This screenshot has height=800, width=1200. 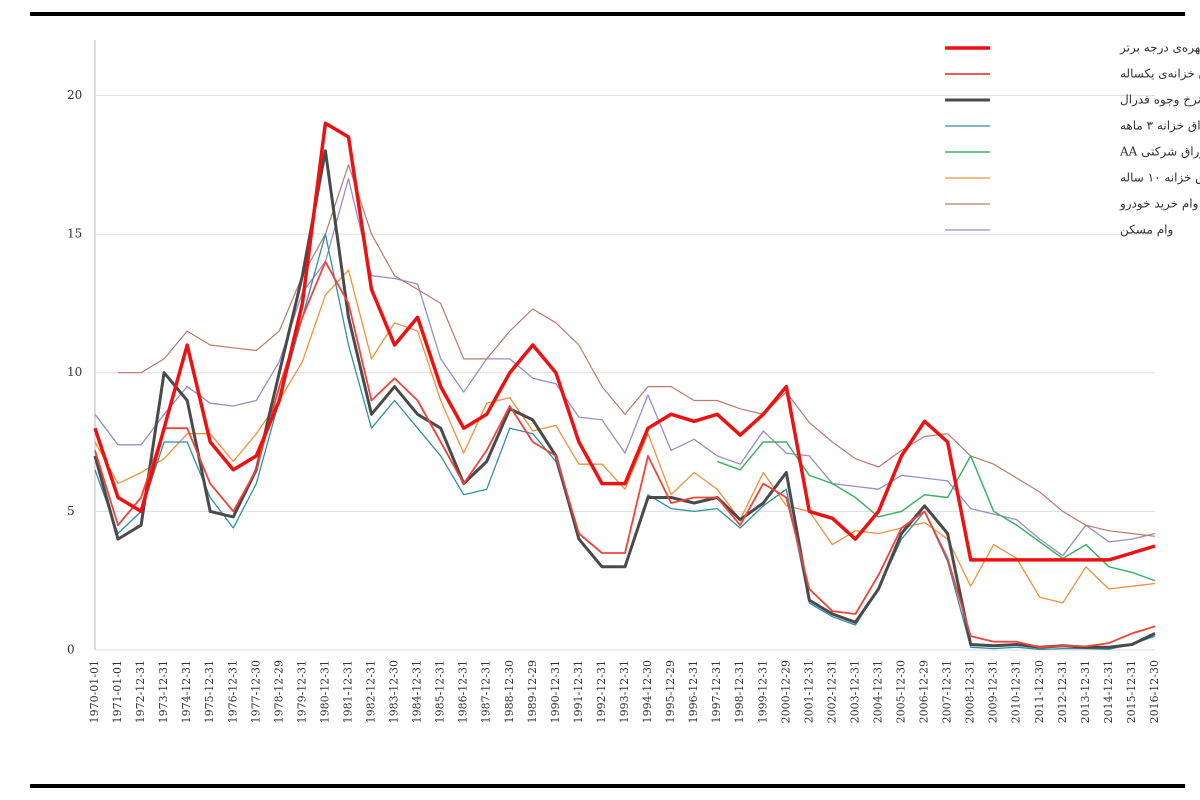 What do you see at coordinates (532, 691) in the screenshot?
I see `x-tick-label: 1989-12-29` at bounding box center [532, 691].